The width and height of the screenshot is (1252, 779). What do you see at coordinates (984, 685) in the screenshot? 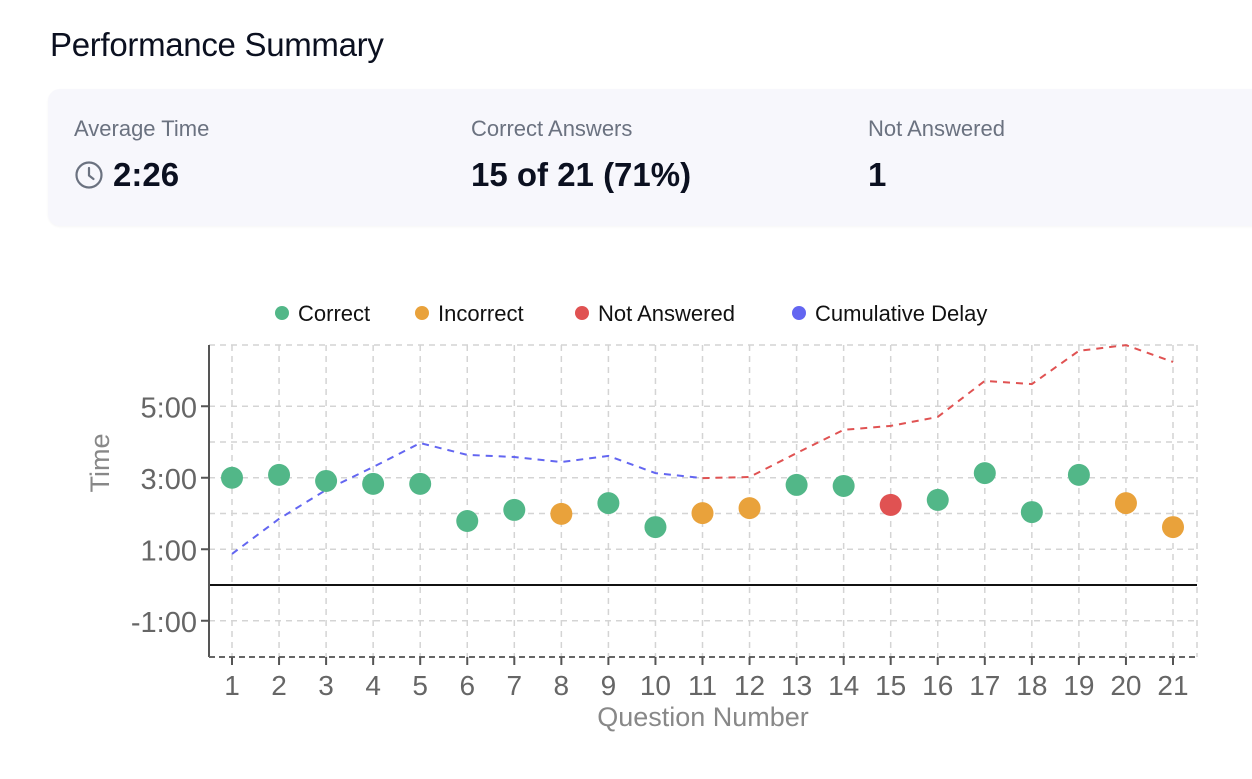
I see `x-tick-label: 17` at bounding box center [984, 685].